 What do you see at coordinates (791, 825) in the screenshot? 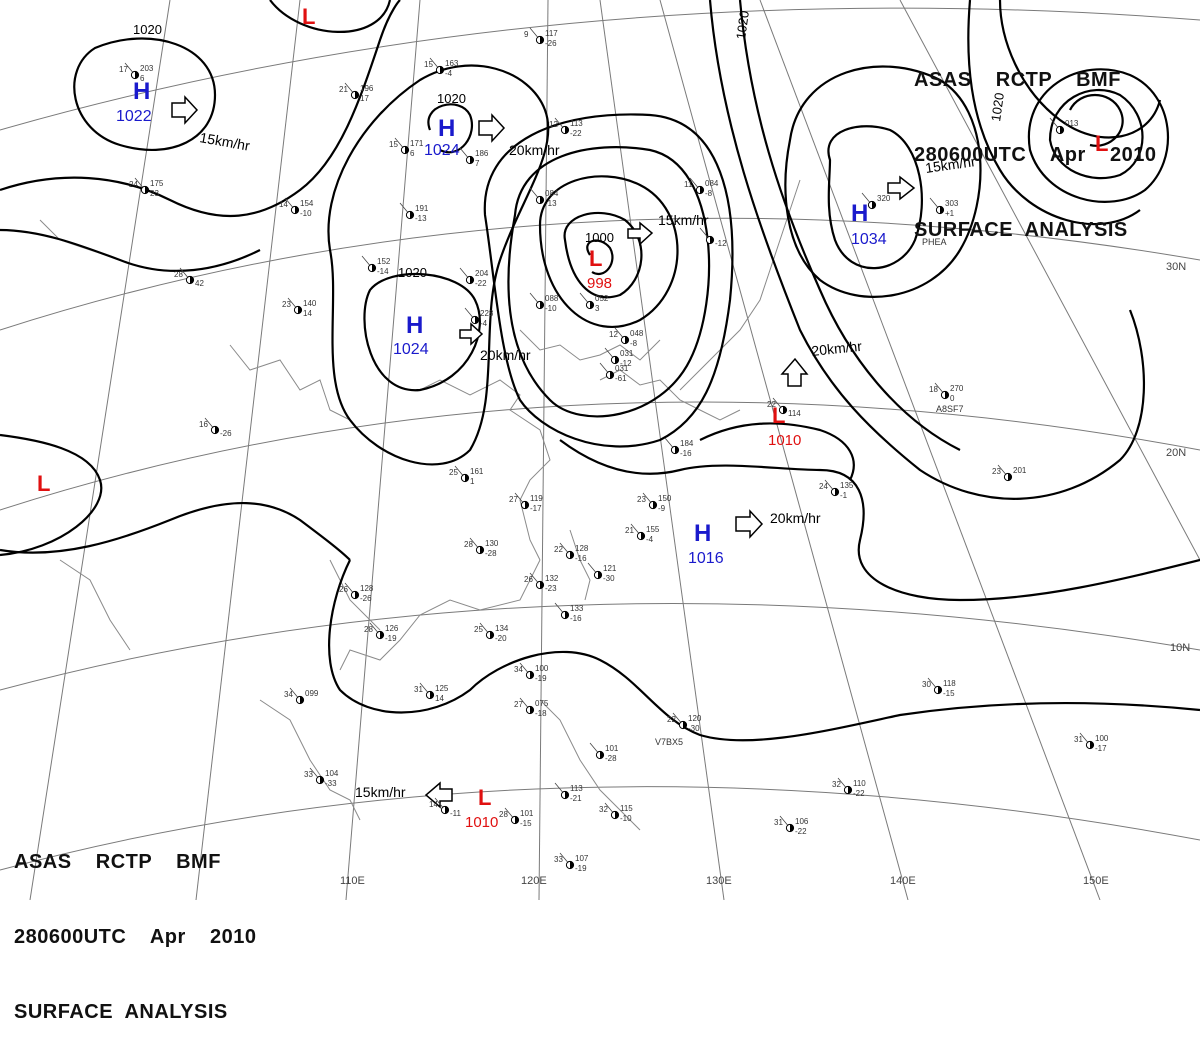
I see `station-plot: 31 106-22` at bounding box center [791, 825].